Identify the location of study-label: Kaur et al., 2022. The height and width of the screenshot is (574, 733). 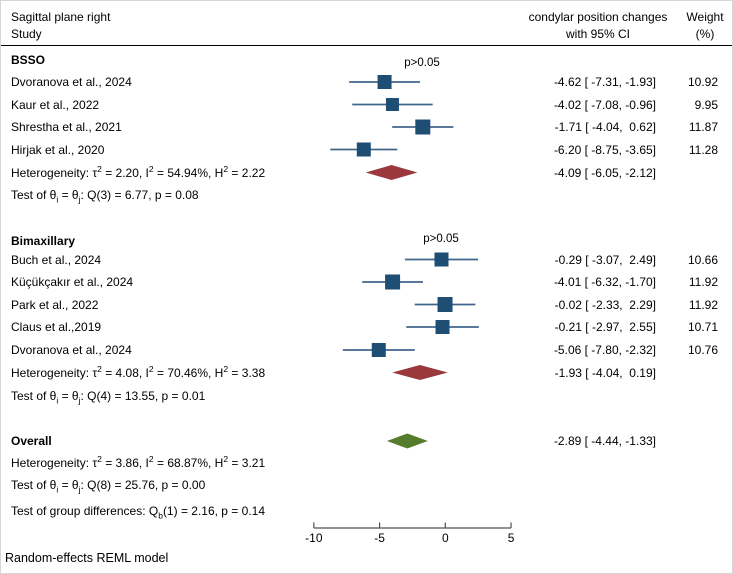
(55, 104).